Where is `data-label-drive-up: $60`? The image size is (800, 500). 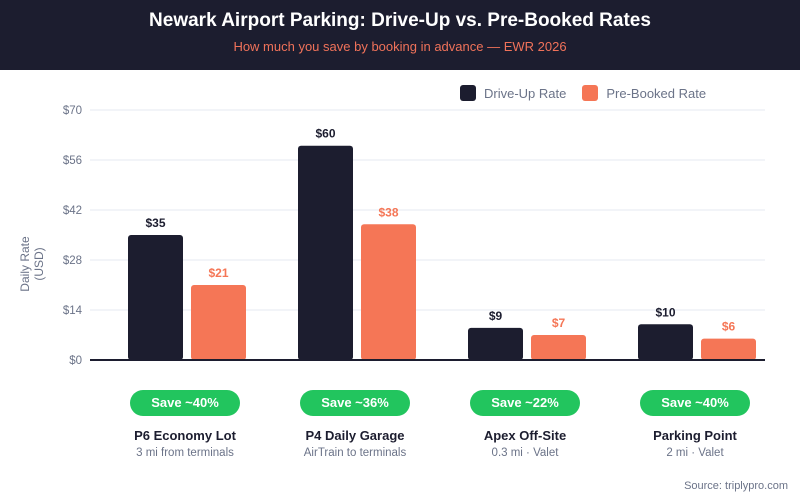 data-label-drive-up: $60 is located at coordinates (325, 134).